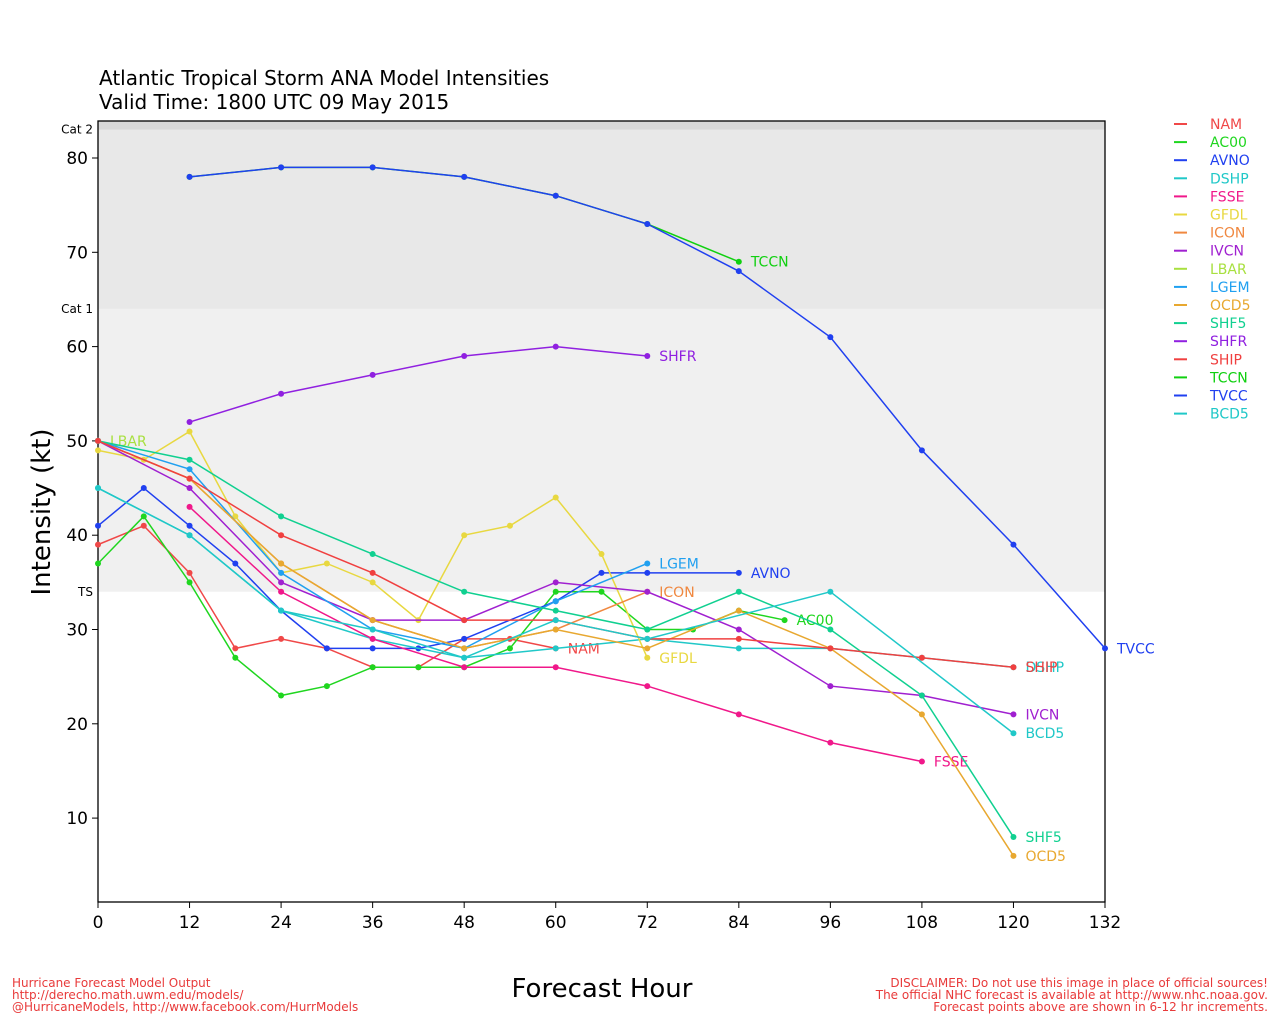  I want to click on legend-item: DSHP, so click(1211, 179).